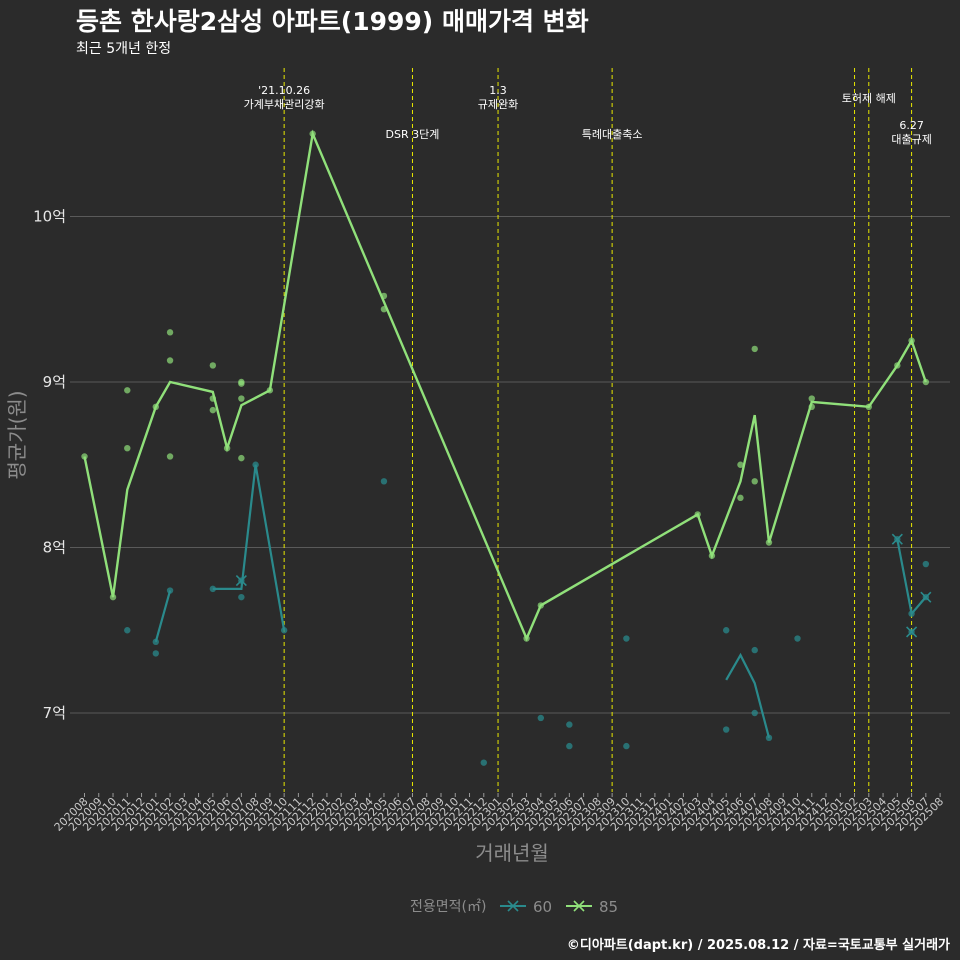 This screenshot has width=960, height=960. What do you see at coordinates (413, 134) in the screenshot?
I see `event-annotation: DSR 3단계` at bounding box center [413, 134].